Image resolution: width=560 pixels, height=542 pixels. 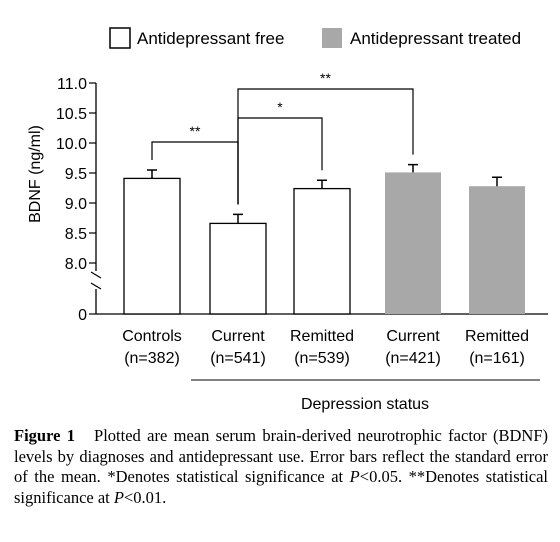 What do you see at coordinates (435, 38) in the screenshot?
I see `legend-label-treated: Antidepressant treated` at bounding box center [435, 38].